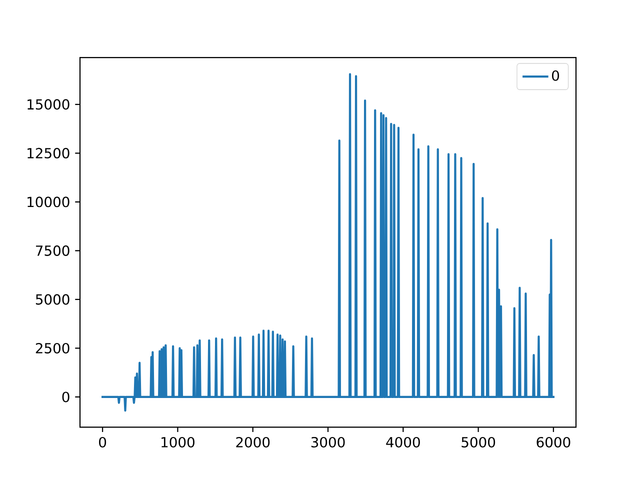 Image resolution: width=640 pixels, height=480 pixels. What do you see at coordinates (556, 75) in the screenshot?
I see `legend-label: 0` at bounding box center [556, 75].